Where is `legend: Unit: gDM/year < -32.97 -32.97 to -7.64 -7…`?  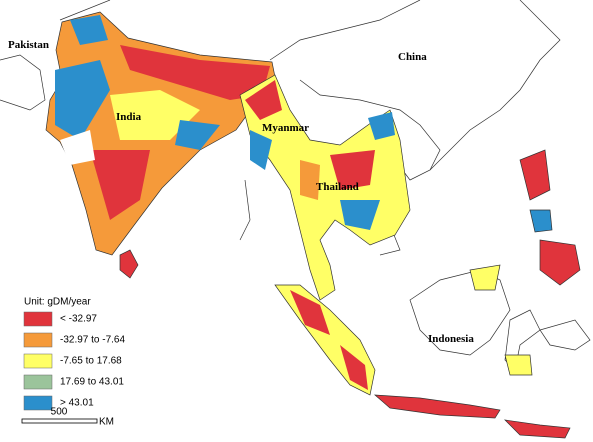
legend: Unit: gDM/year < -32.97 -32.97 to -7.64 -7… is located at coordinates (74, 354).